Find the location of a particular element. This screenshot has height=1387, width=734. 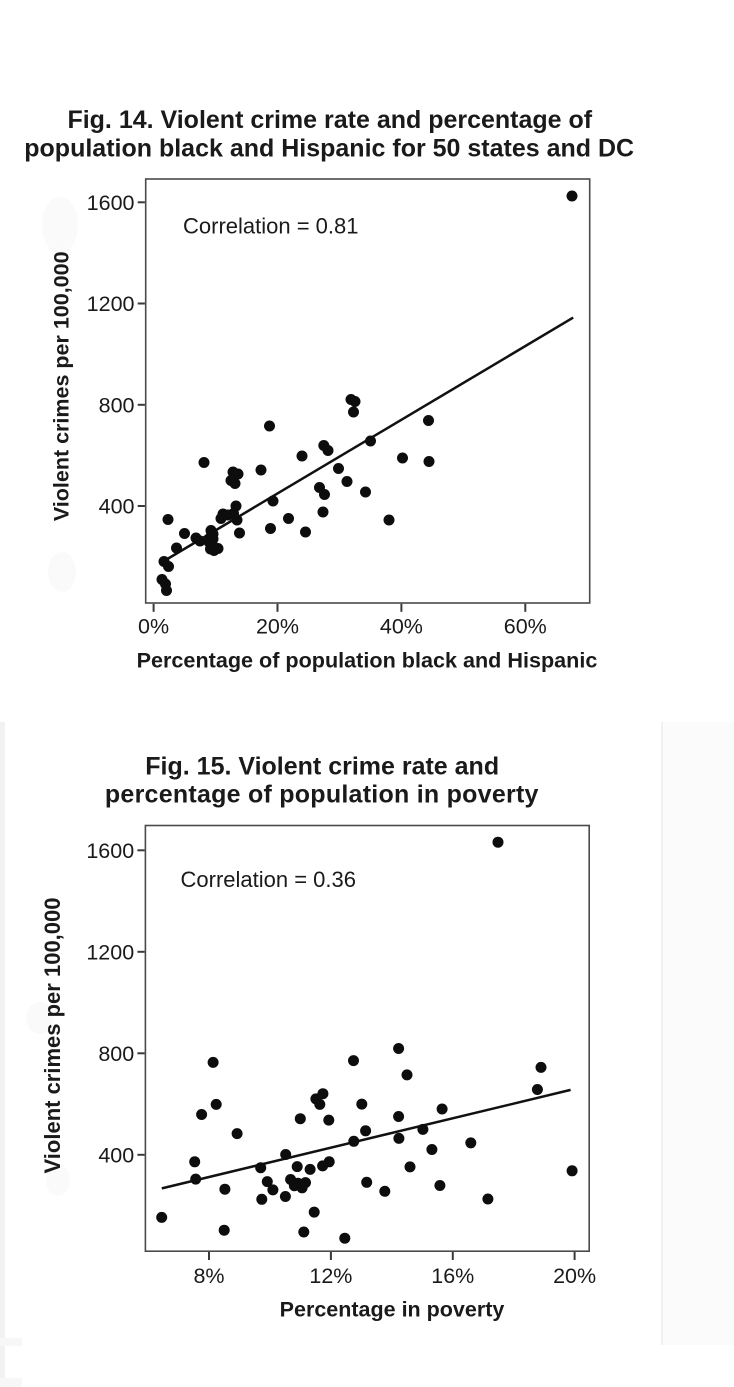

svg-text: 16% is located at coordinates (452, 1276).